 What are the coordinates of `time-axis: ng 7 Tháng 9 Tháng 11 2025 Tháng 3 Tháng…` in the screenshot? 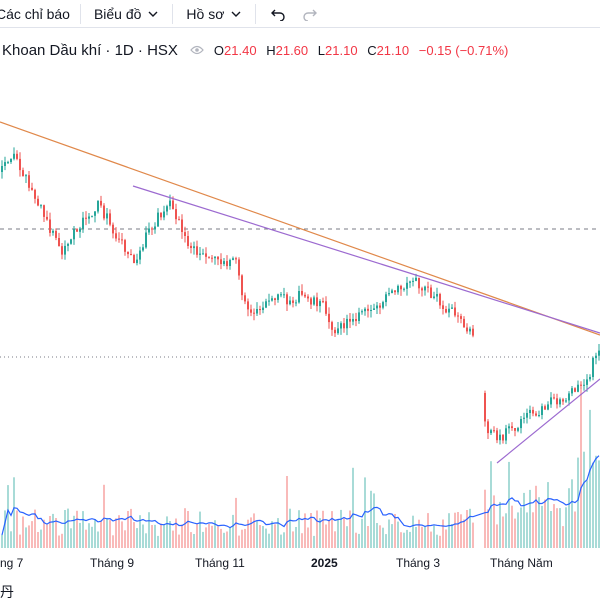 It's located at (300, 564).